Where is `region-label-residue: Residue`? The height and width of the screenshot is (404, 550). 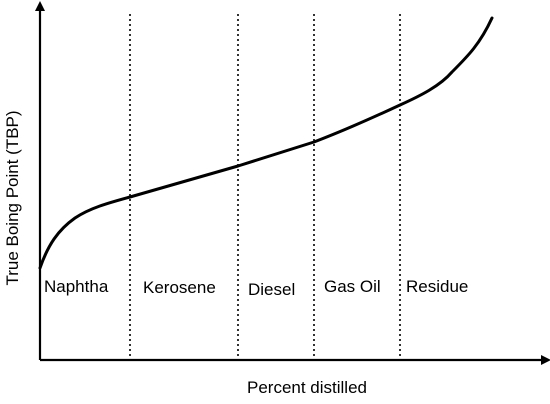
region-label-residue: Residue is located at coordinates (437, 286).